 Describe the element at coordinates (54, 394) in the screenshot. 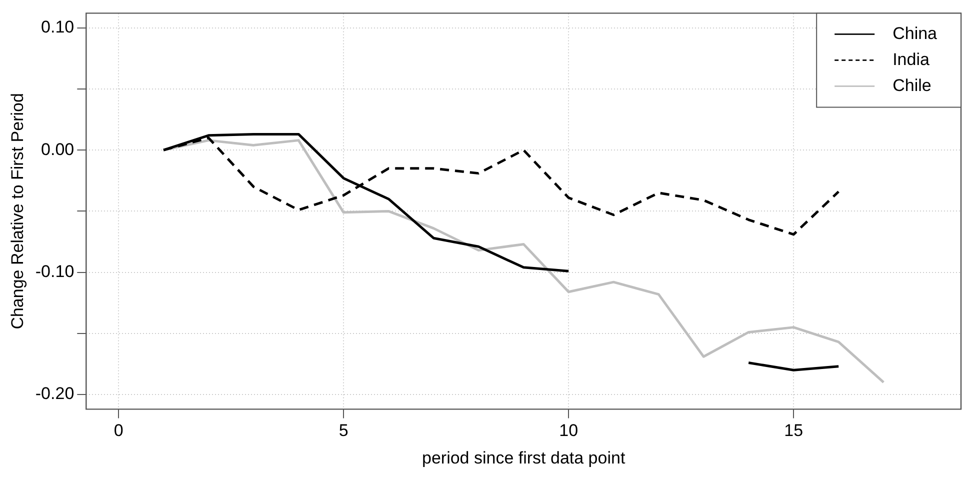

I see `y-tick-label: -0.20` at that location.